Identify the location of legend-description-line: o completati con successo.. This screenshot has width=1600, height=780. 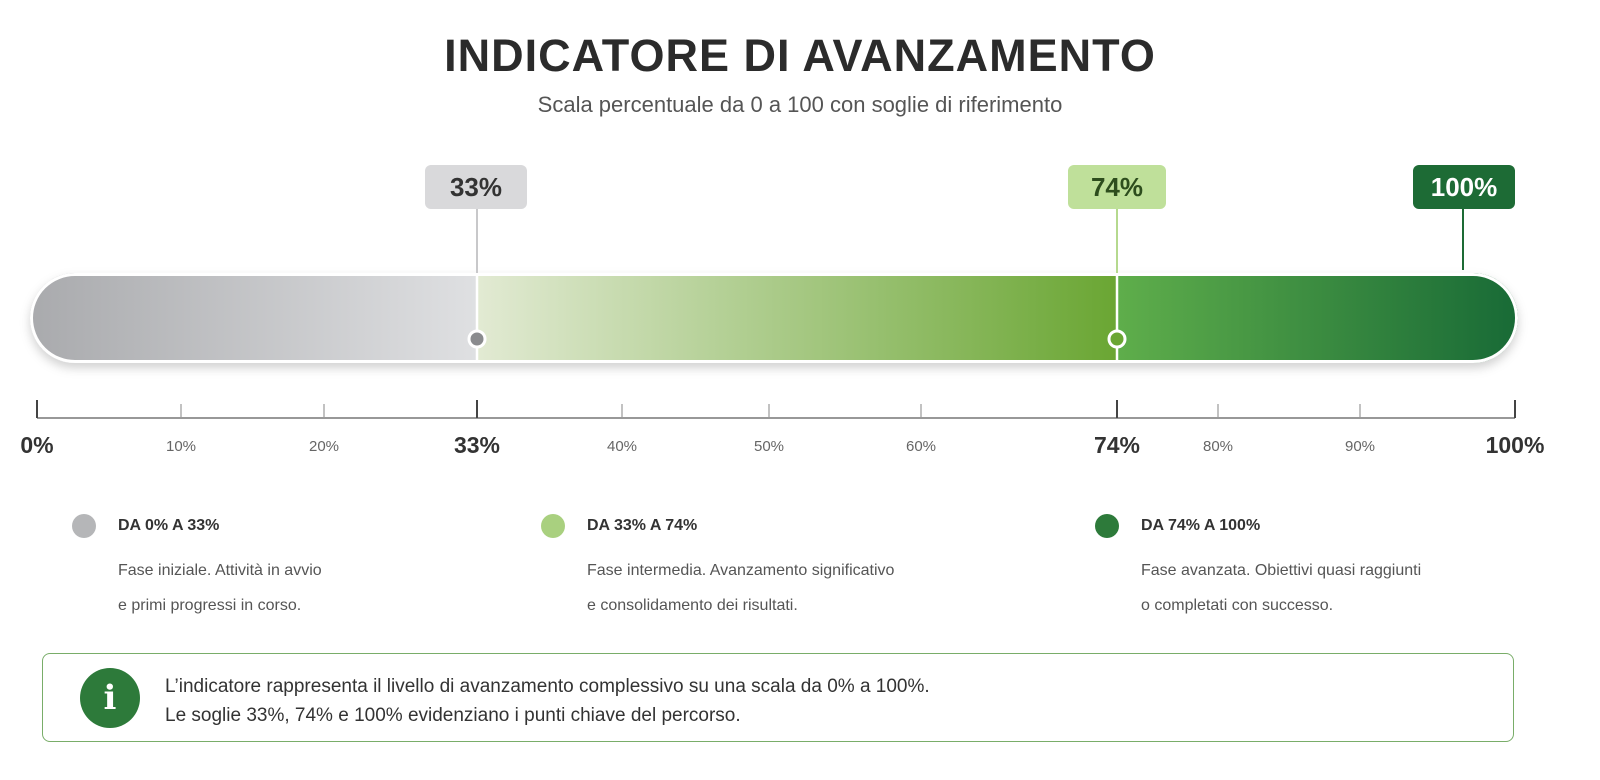
(1237, 605).